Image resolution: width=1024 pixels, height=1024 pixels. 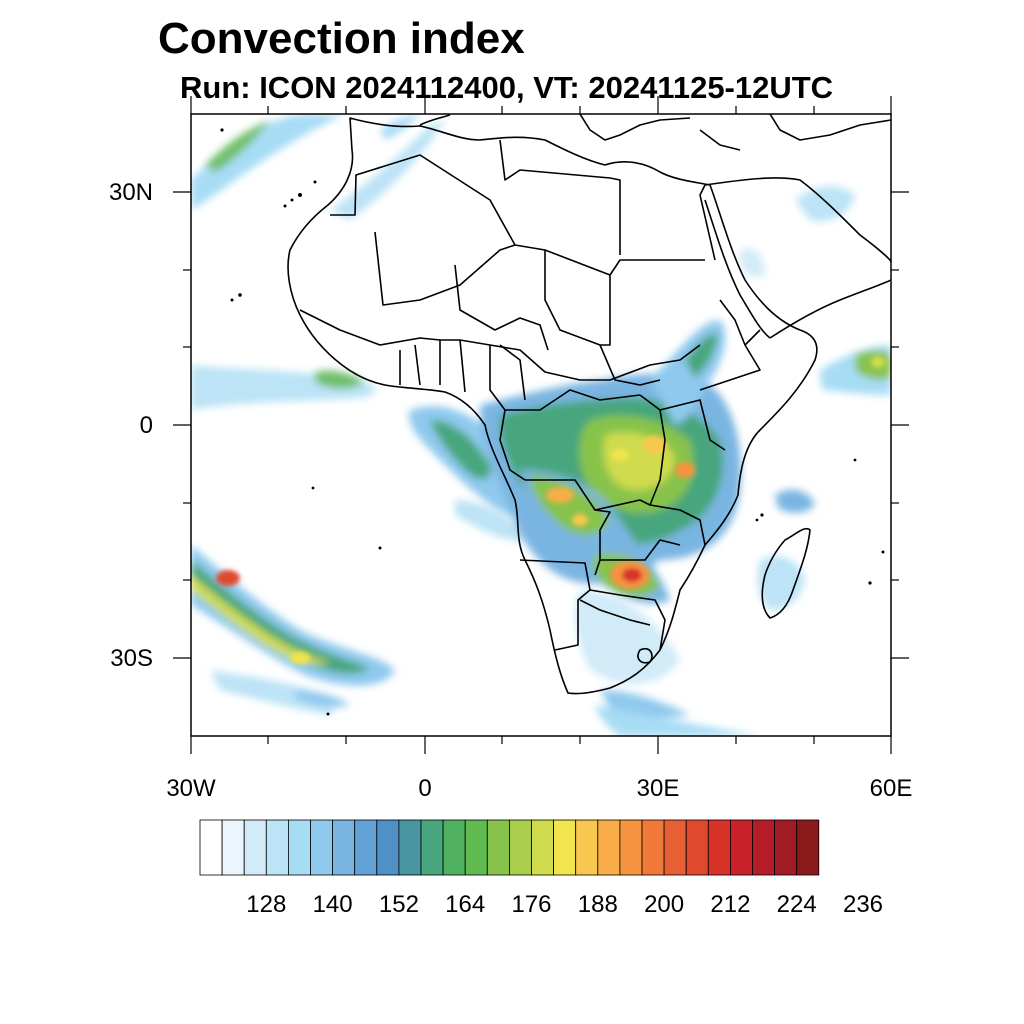 What do you see at coordinates (146, 425) in the screenshot?
I see `lat-label-0: 0` at bounding box center [146, 425].